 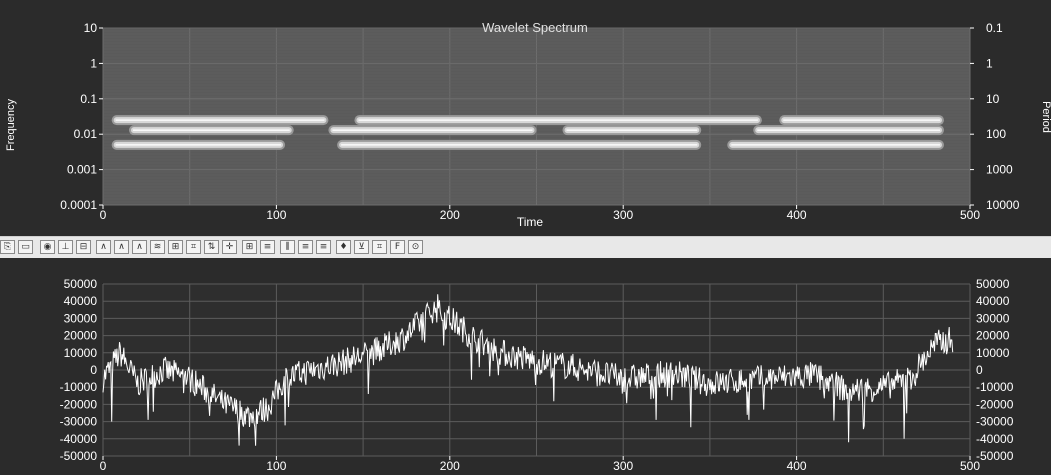 What do you see at coordinates (81, 116) in the screenshot?
I see `spectrum-y-ticks-left: 10 1 0.1 0.01 0.001 0.0001` at bounding box center [81, 116].